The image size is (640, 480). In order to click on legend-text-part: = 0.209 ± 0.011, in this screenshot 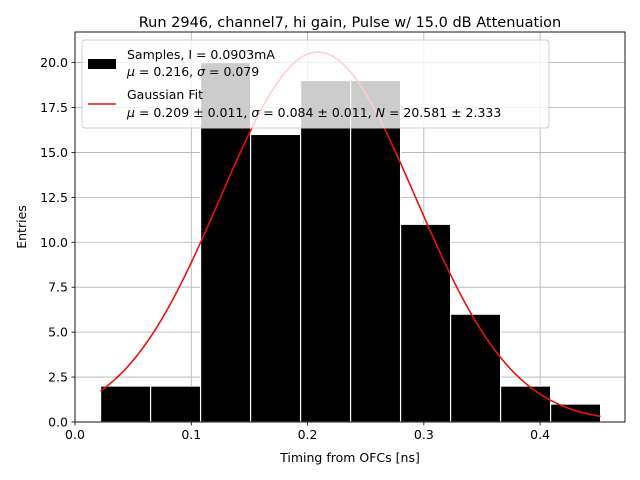, I will do `click(193, 112)`.